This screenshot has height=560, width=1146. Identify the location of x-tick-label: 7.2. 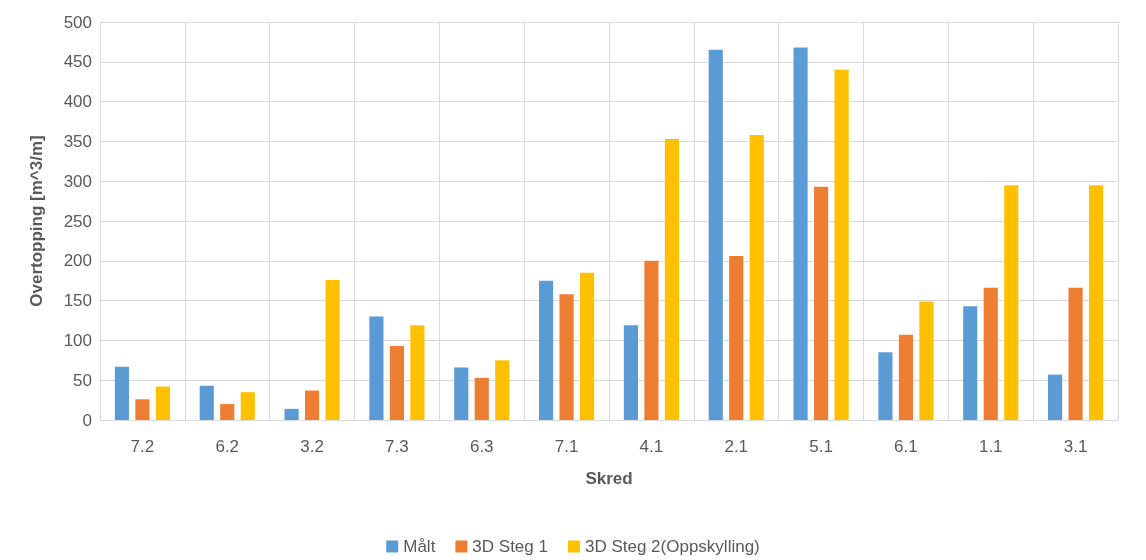
(142, 446).